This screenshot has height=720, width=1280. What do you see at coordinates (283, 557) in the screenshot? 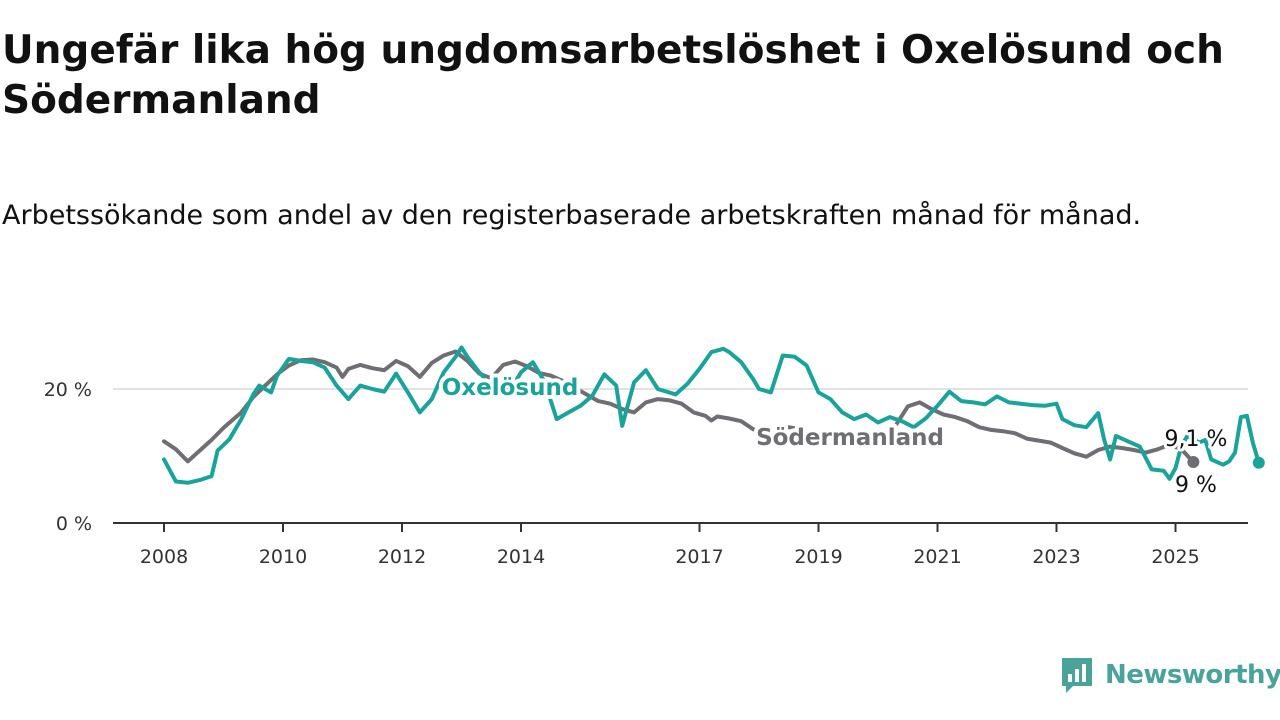
I see `x-tick-label: 2010` at bounding box center [283, 557].